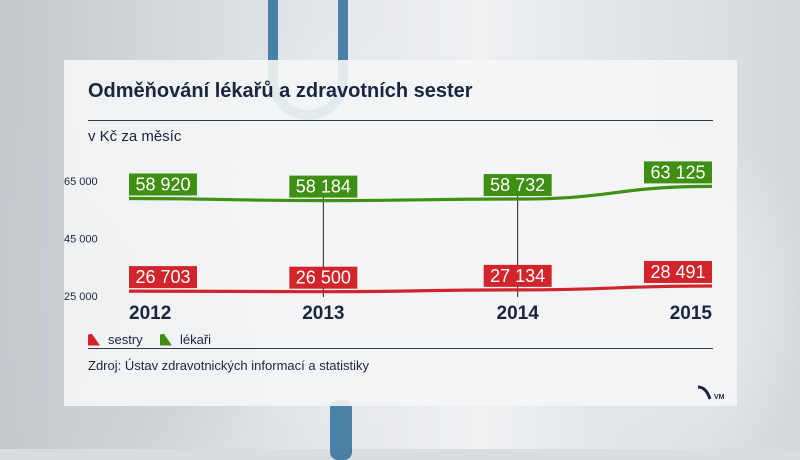 The width and height of the screenshot is (800, 460). I want to click on x-tick-label: 2012, so click(150, 313).